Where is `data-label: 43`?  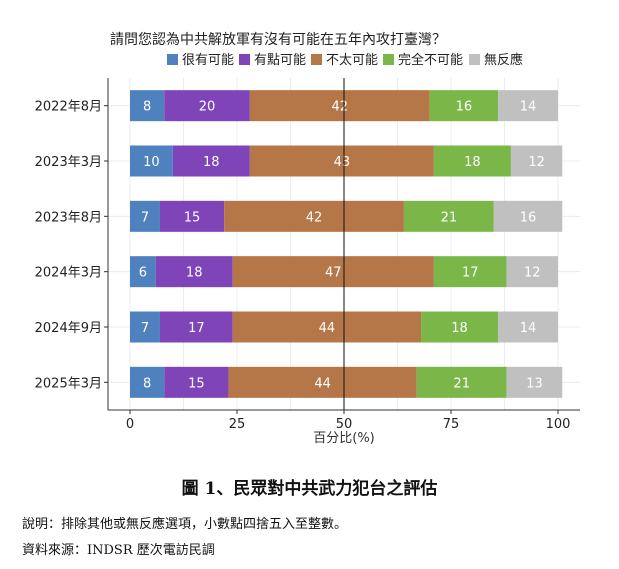
data-label: 43 is located at coordinates (342, 162).